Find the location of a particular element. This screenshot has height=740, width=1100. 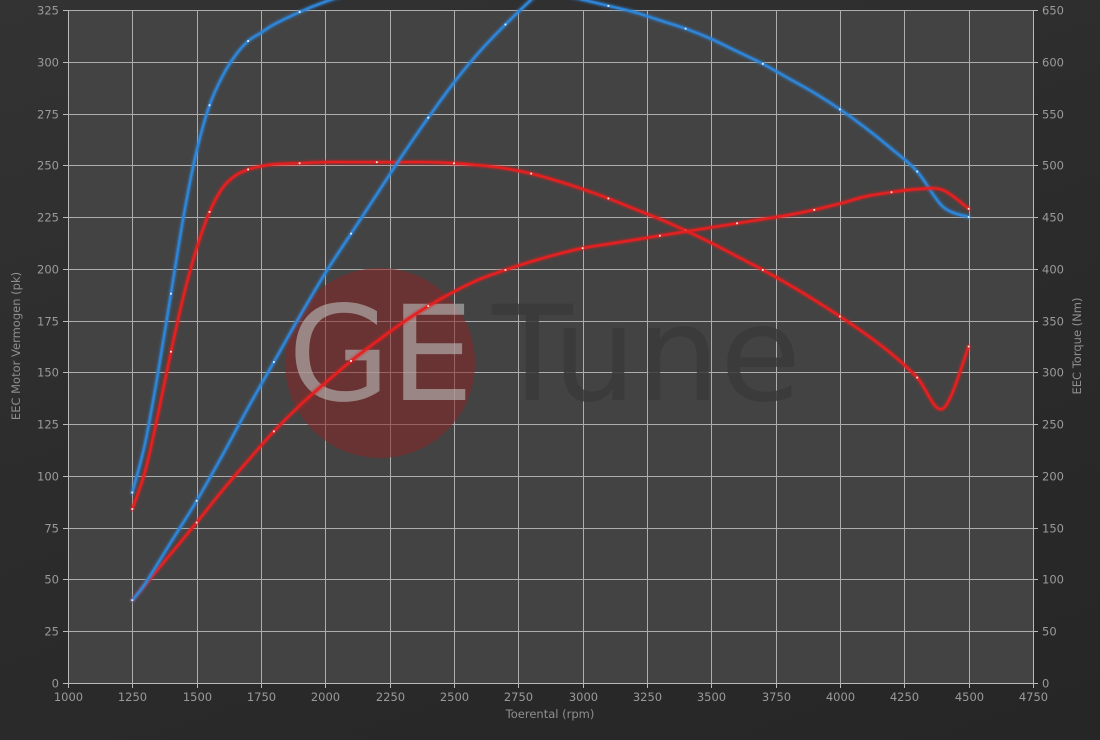

y-tick-label: 275 is located at coordinates (48, 115).